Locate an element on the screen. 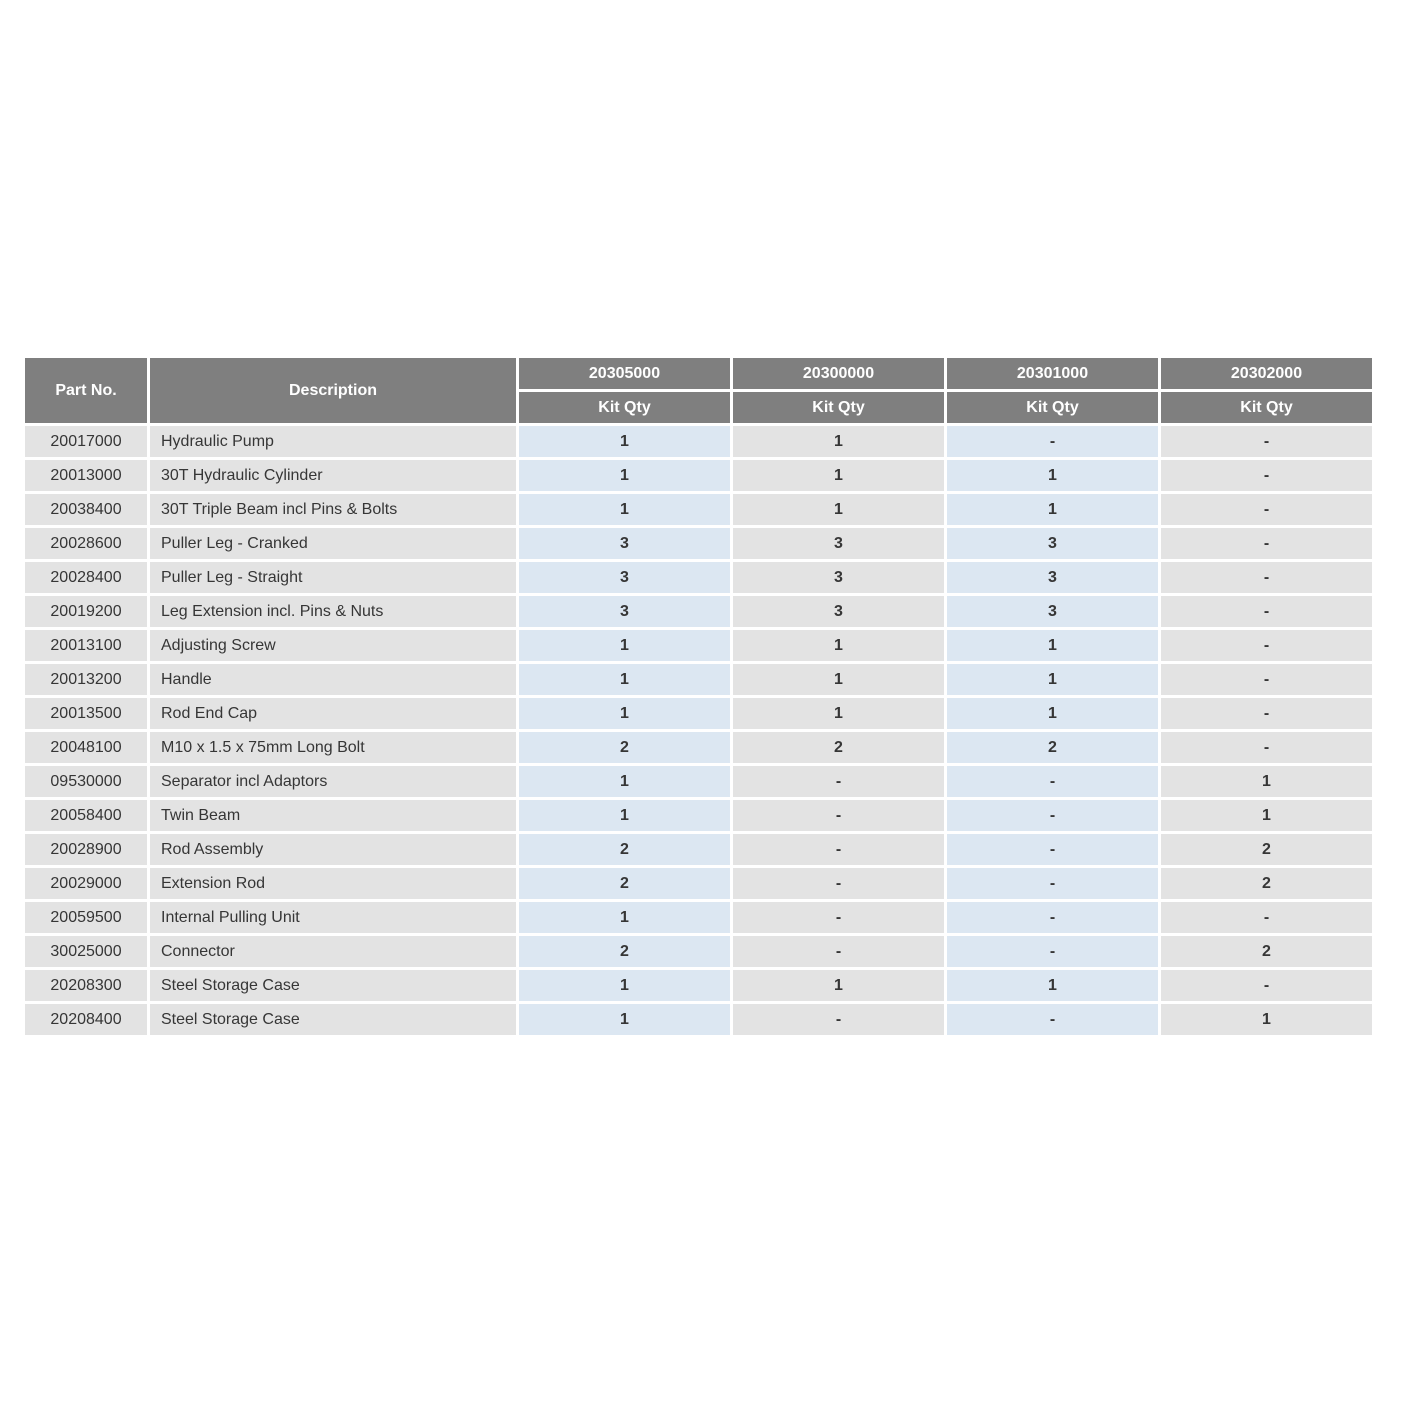 The image size is (1406, 1406). part-no-cell: 20048100 is located at coordinates (86, 747).